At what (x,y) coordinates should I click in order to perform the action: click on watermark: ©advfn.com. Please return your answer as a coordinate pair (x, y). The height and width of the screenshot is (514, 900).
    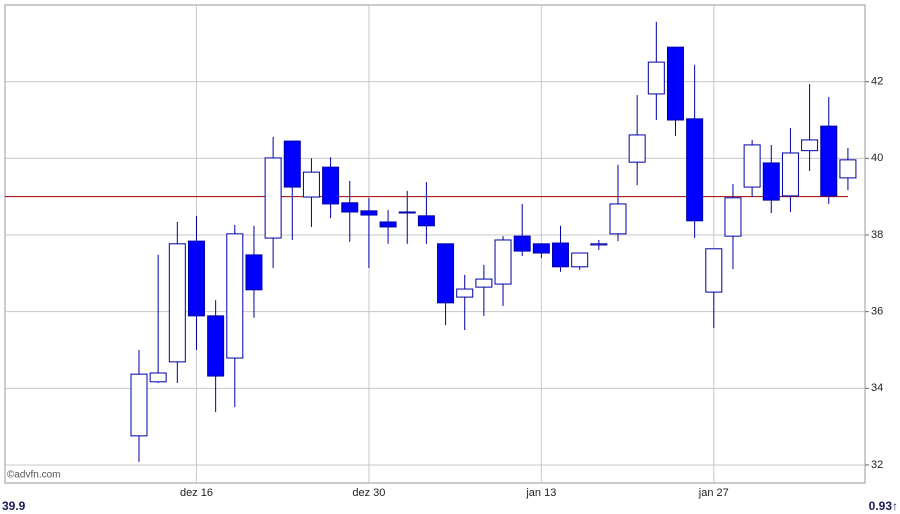
    Looking at the image, I should click on (34, 475).